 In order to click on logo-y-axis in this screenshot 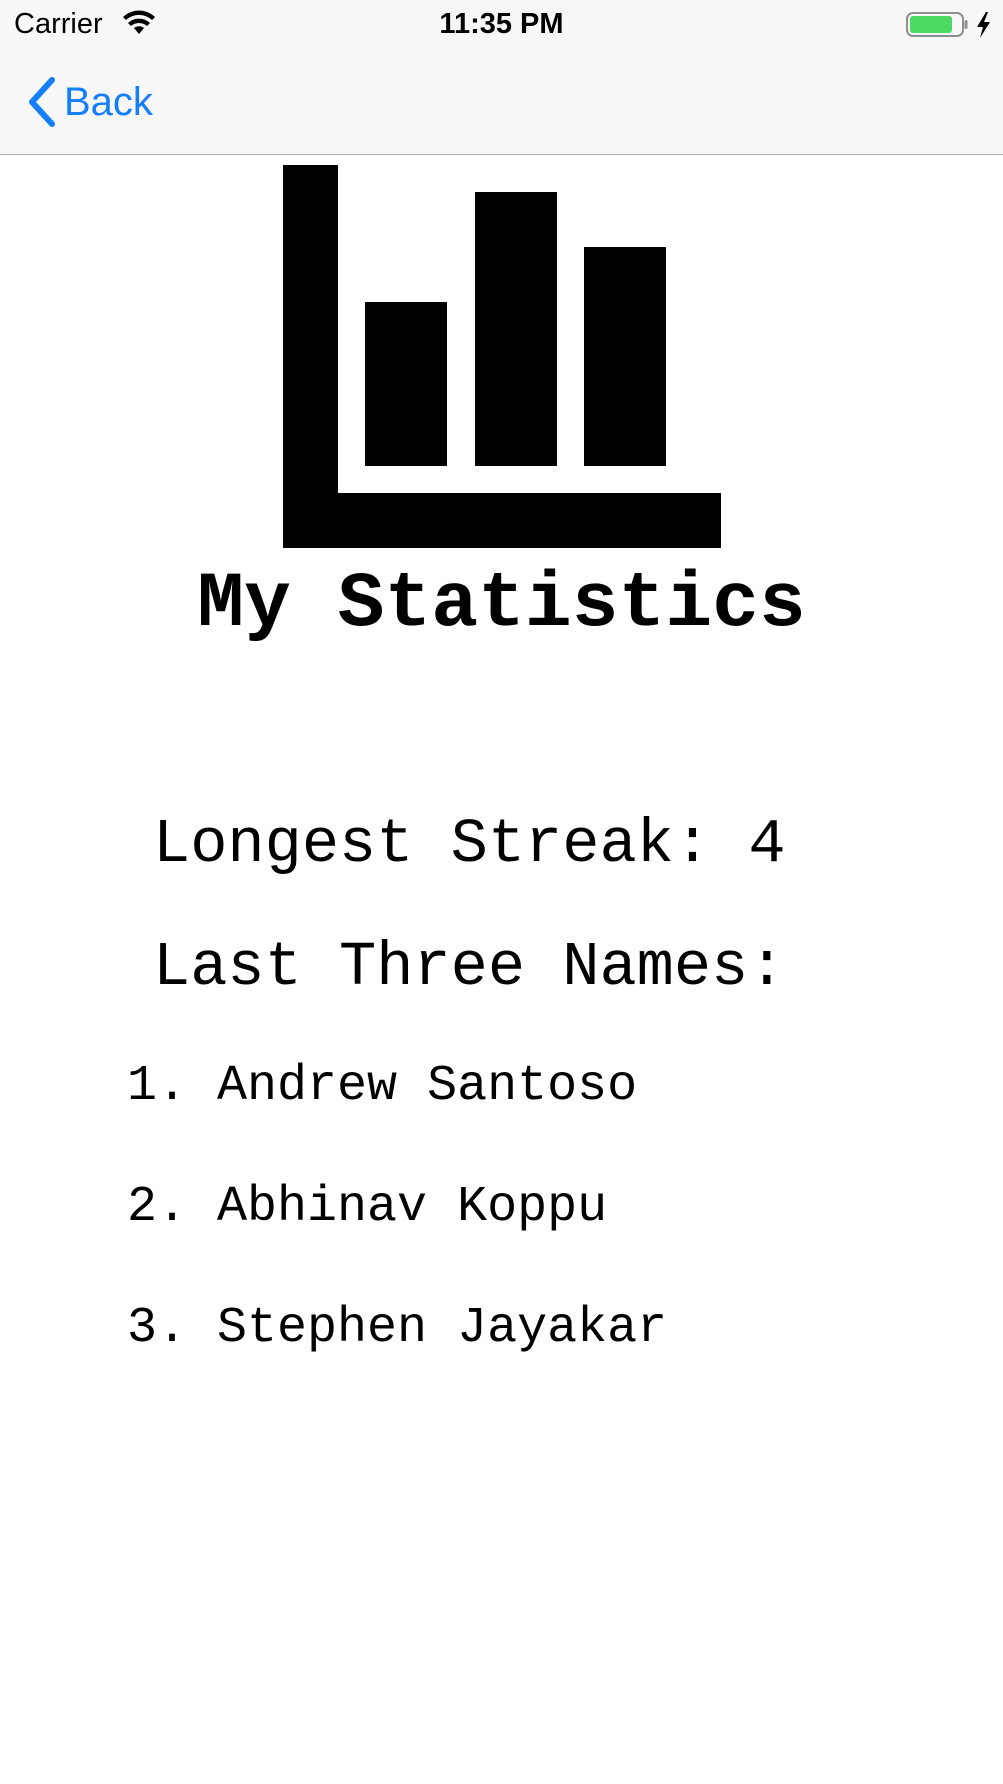, I will do `click(310, 356)`.